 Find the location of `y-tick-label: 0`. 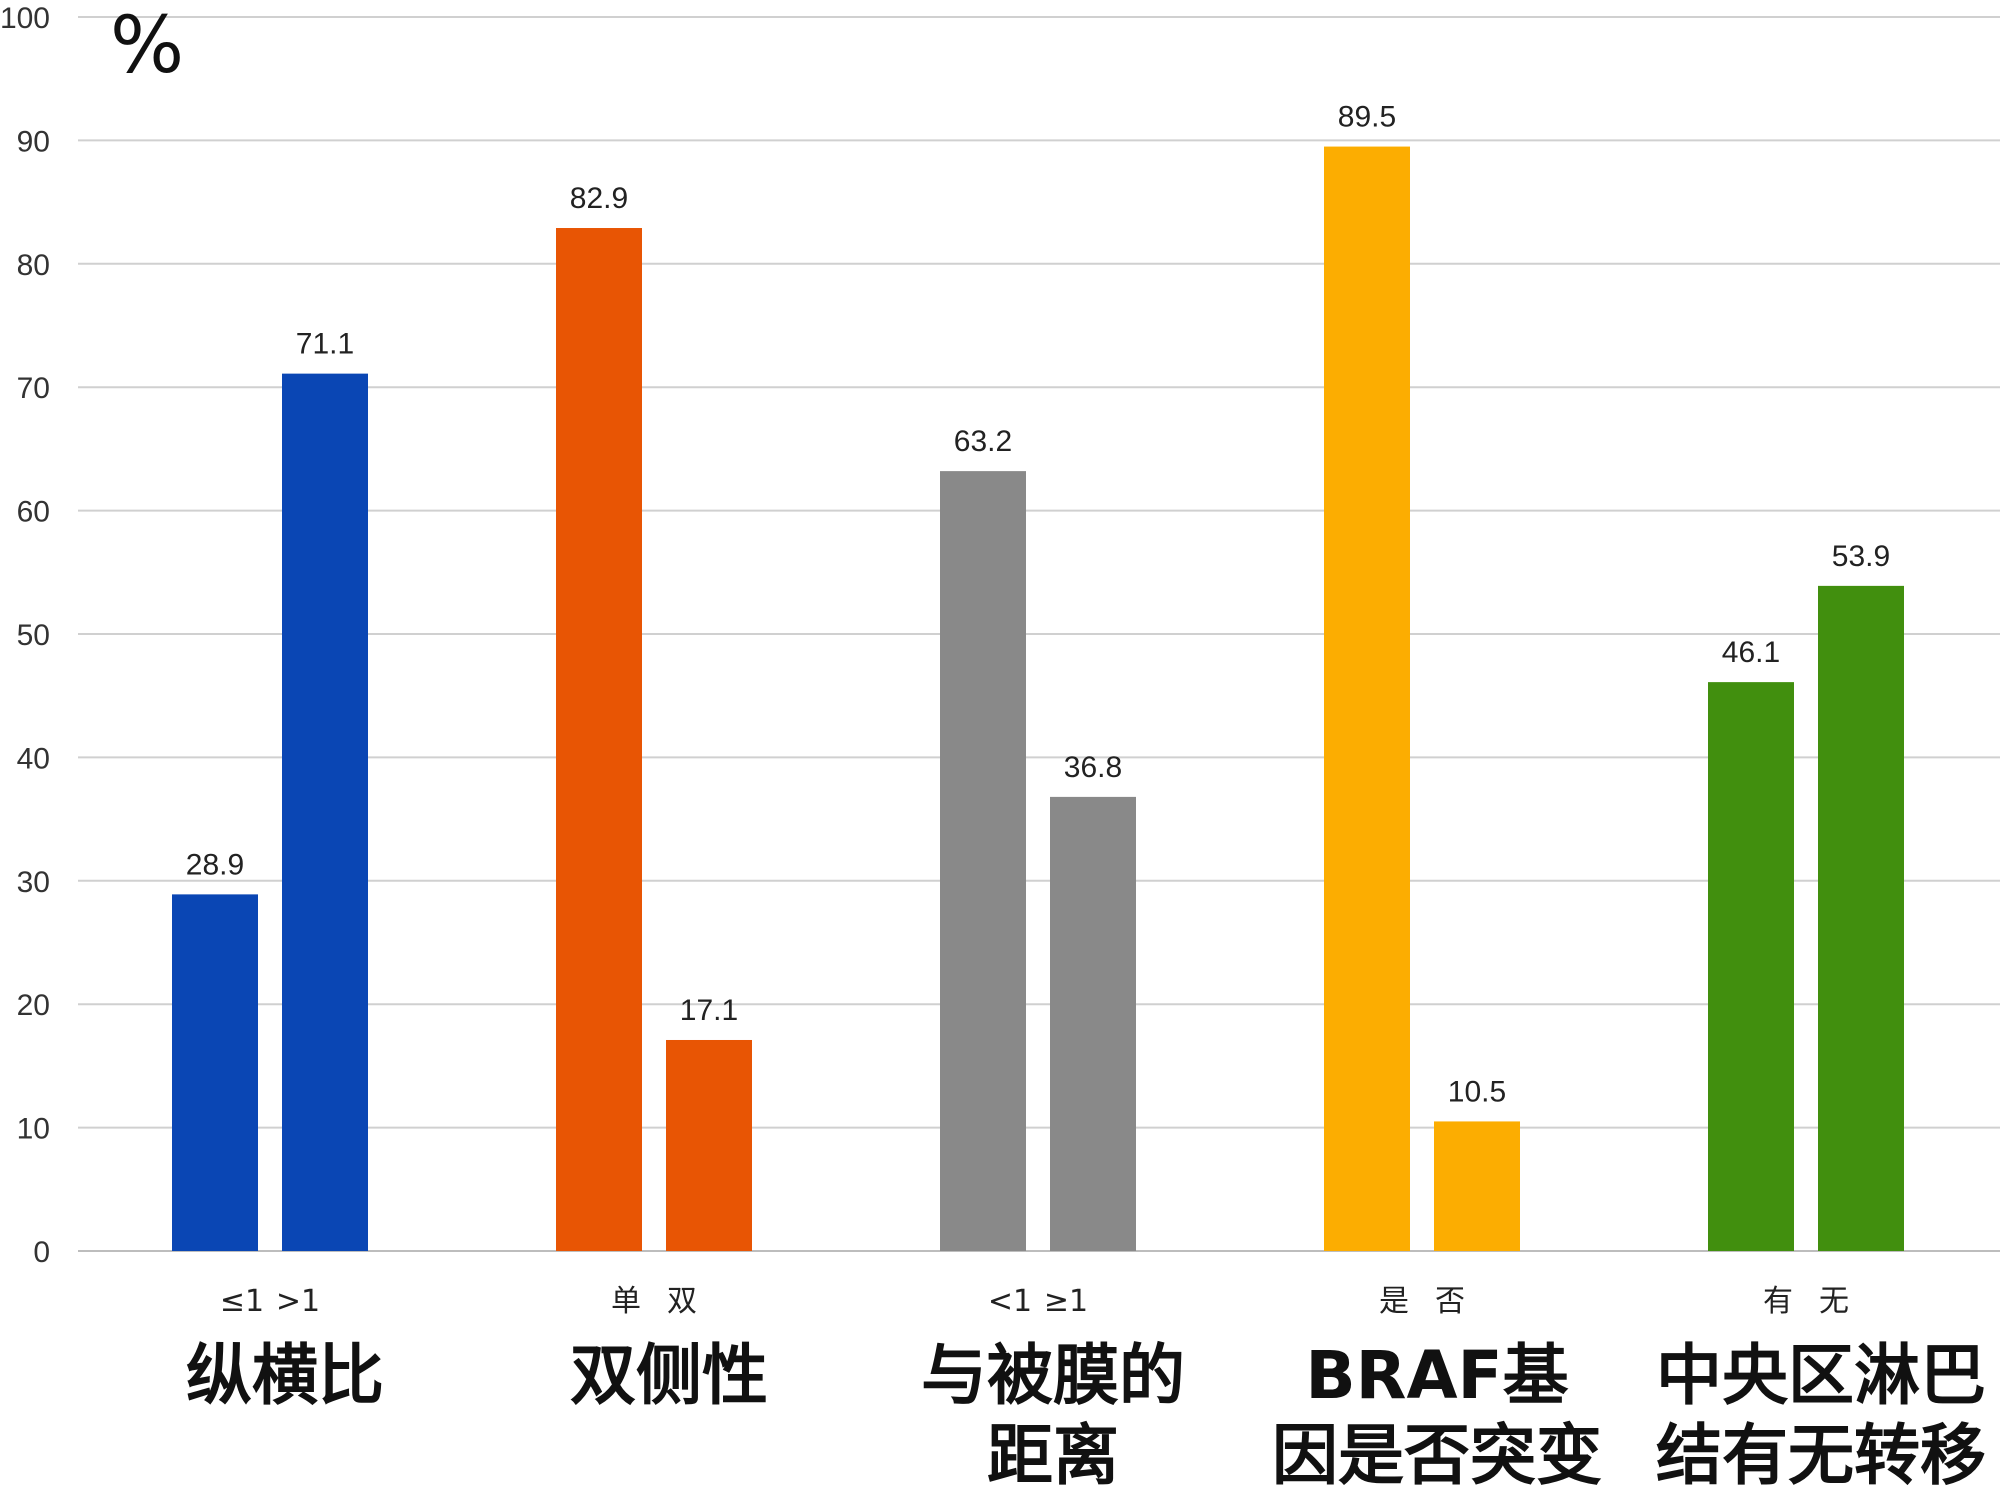

y-tick-label: 0 is located at coordinates (41, 1252).